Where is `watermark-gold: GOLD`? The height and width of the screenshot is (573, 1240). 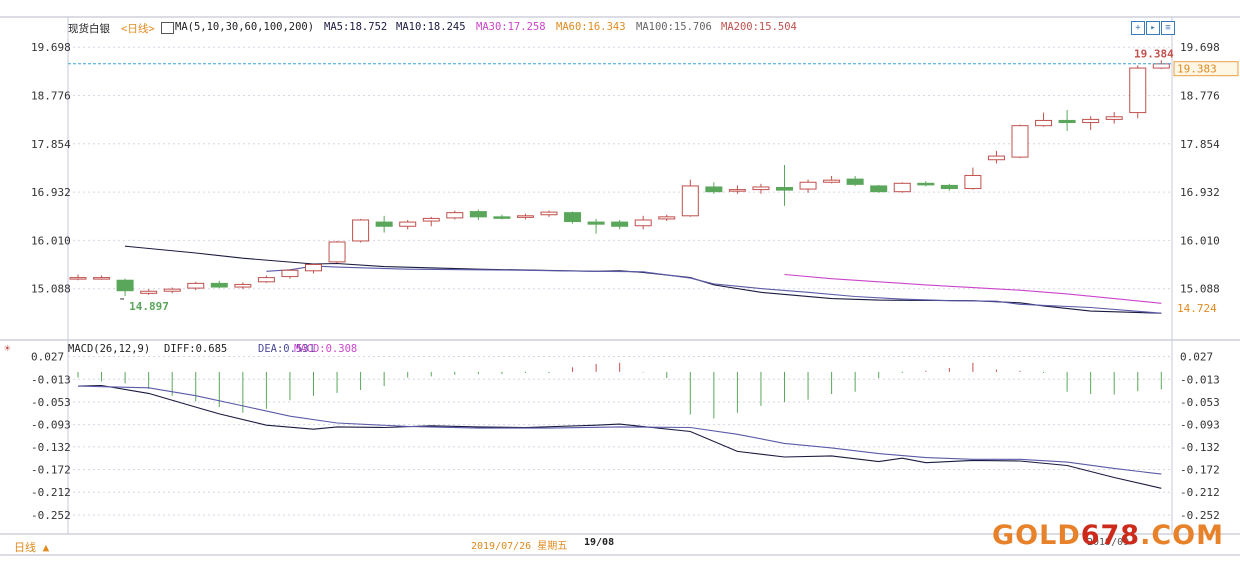 watermark-gold: GOLD is located at coordinates (1036, 535).